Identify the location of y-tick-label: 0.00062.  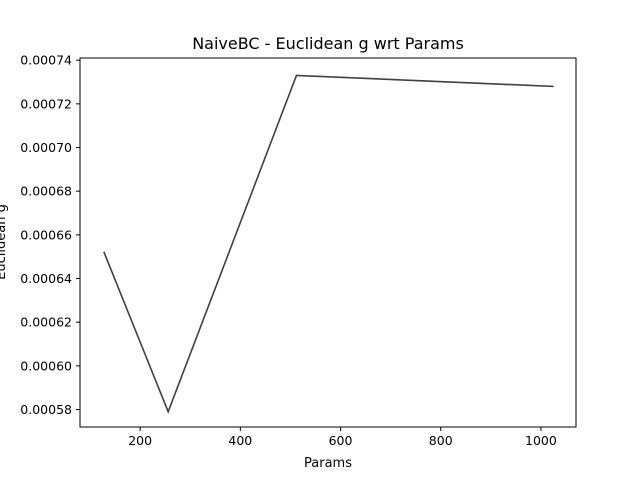
(46, 322).